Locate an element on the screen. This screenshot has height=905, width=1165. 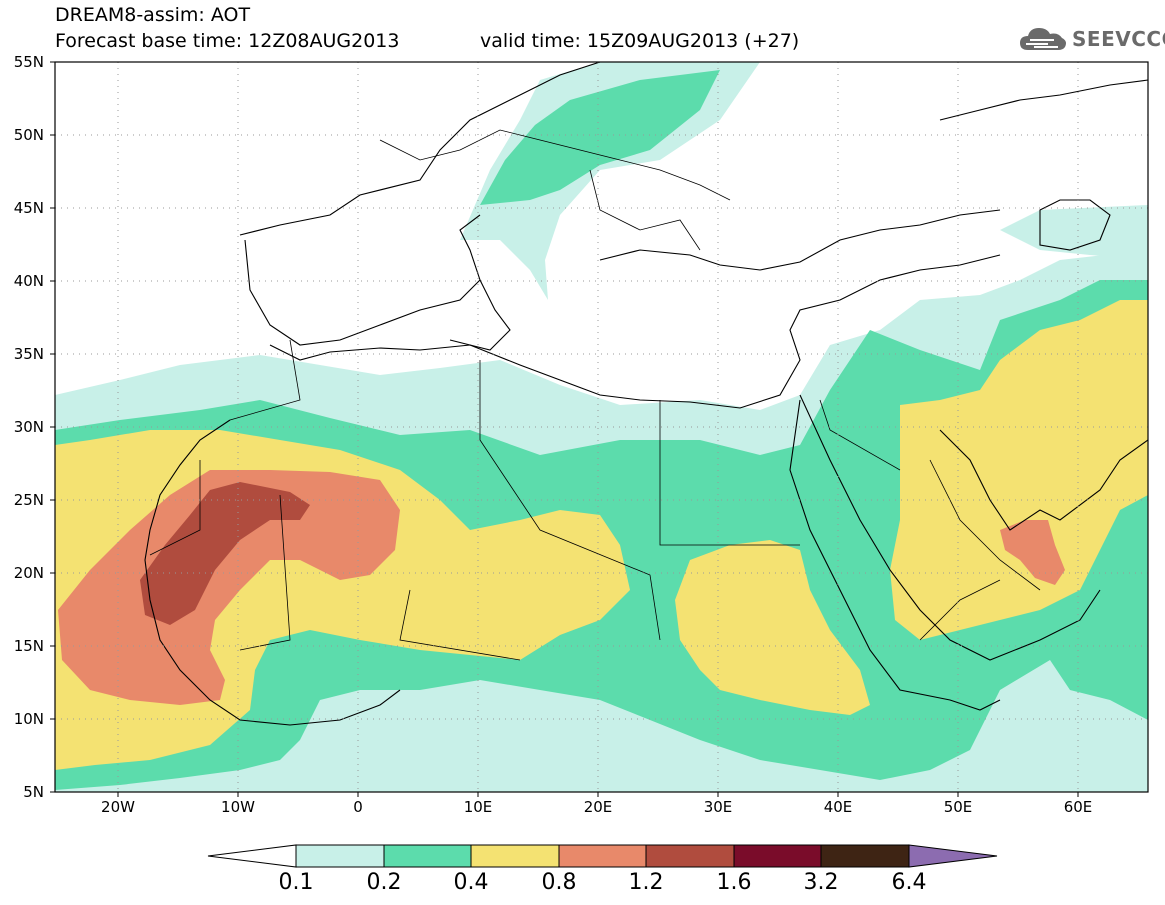
colorbar-label: 0.2 is located at coordinates (384, 882).